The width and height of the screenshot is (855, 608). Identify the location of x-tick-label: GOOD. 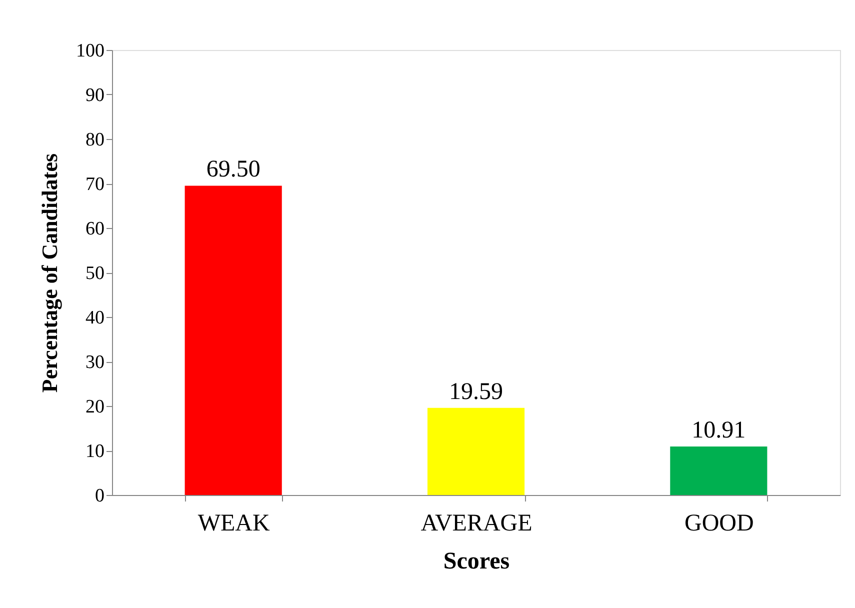
(719, 523).